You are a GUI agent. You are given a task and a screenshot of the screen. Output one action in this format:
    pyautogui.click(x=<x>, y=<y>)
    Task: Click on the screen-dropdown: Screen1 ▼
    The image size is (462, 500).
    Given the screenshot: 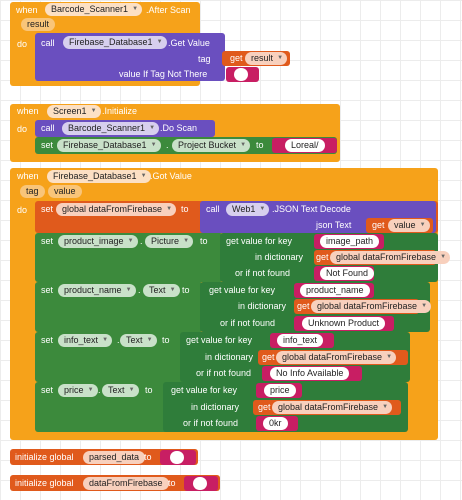 What is the action you would take?
    pyautogui.click(x=74, y=111)
    